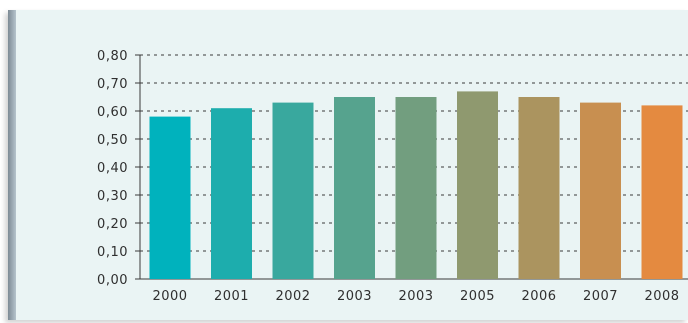 This screenshot has height=323, width=688. What do you see at coordinates (231, 296) in the screenshot?
I see `x-category-label: 2001` at bounding box center [231, 296].